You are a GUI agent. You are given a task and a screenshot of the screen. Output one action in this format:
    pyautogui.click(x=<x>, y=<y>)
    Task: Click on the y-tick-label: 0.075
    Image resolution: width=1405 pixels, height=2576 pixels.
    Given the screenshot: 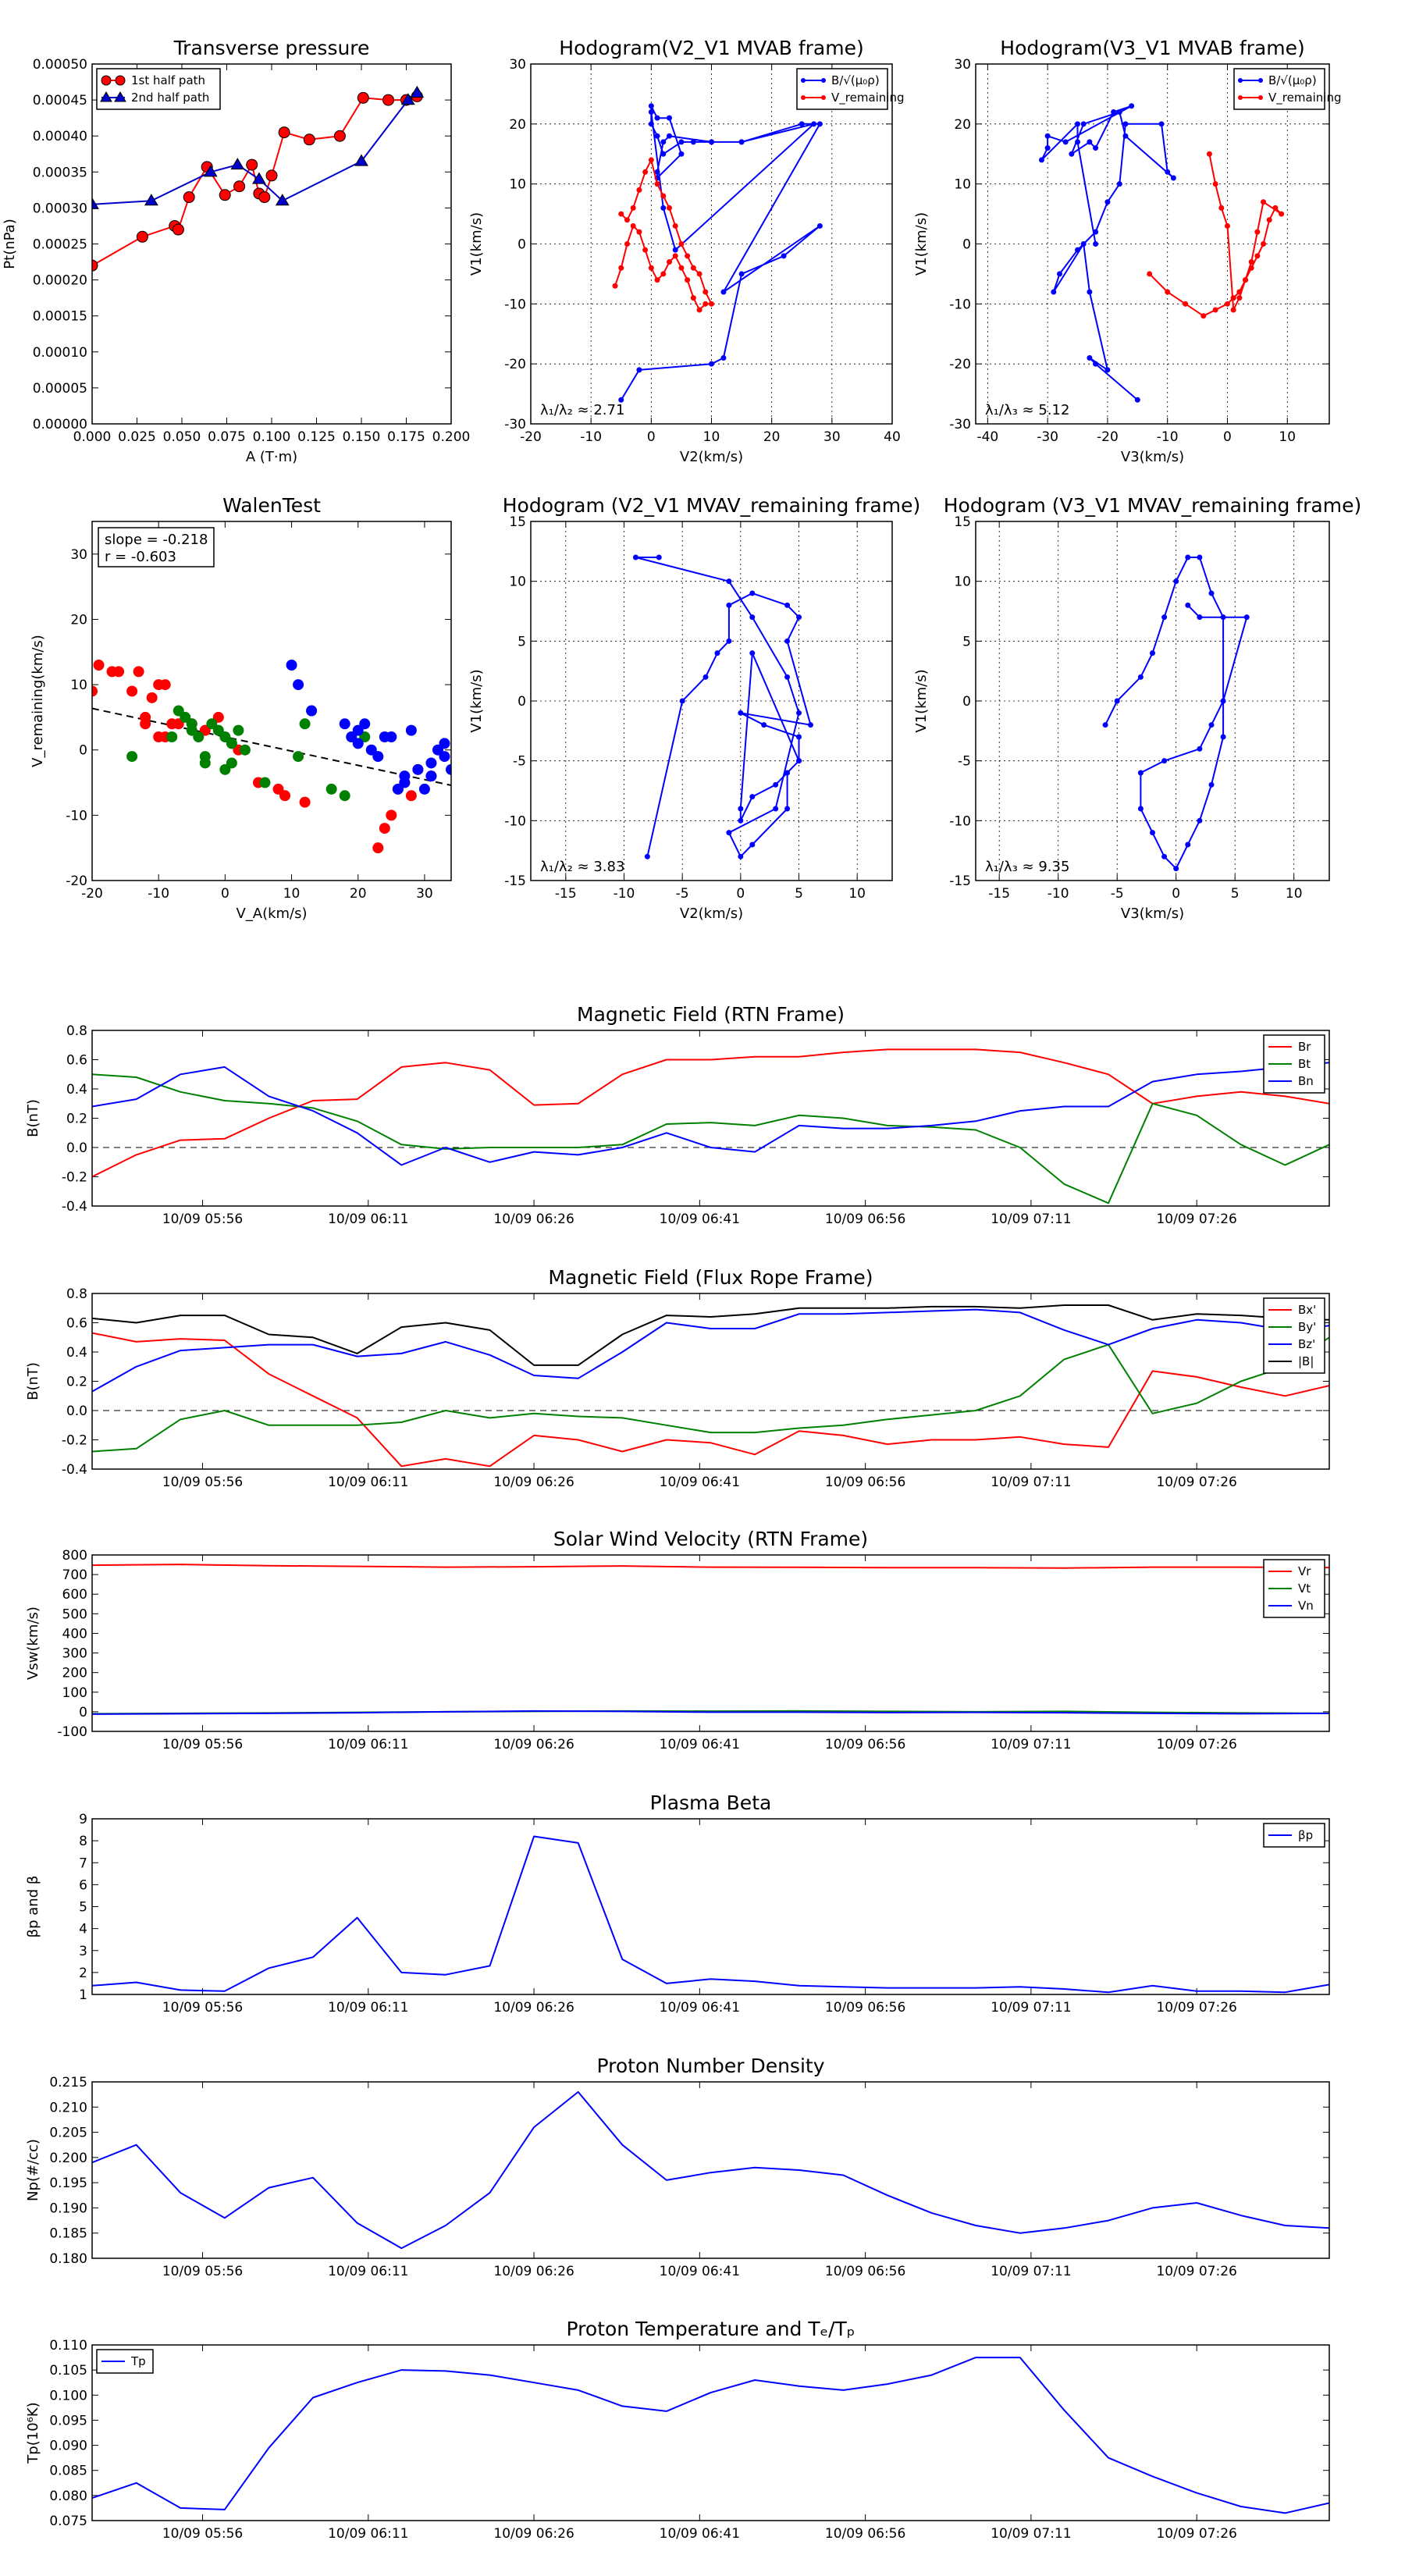 What is the action you would take?
    pyautogui.click(x=68, y=2521)
    